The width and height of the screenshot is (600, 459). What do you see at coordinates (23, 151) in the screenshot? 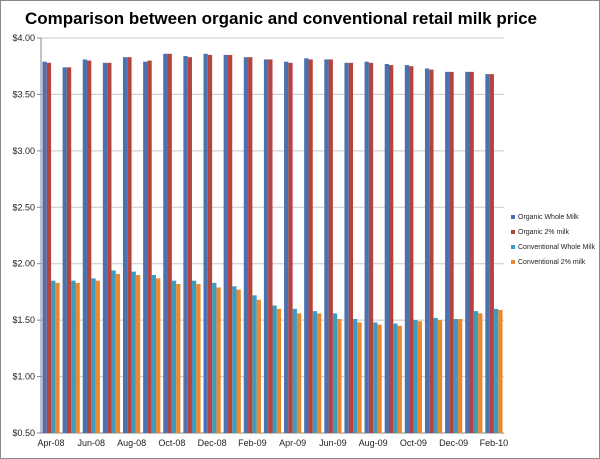
I see `y-tick-label: $3.00` at bounding box center [23, 151].